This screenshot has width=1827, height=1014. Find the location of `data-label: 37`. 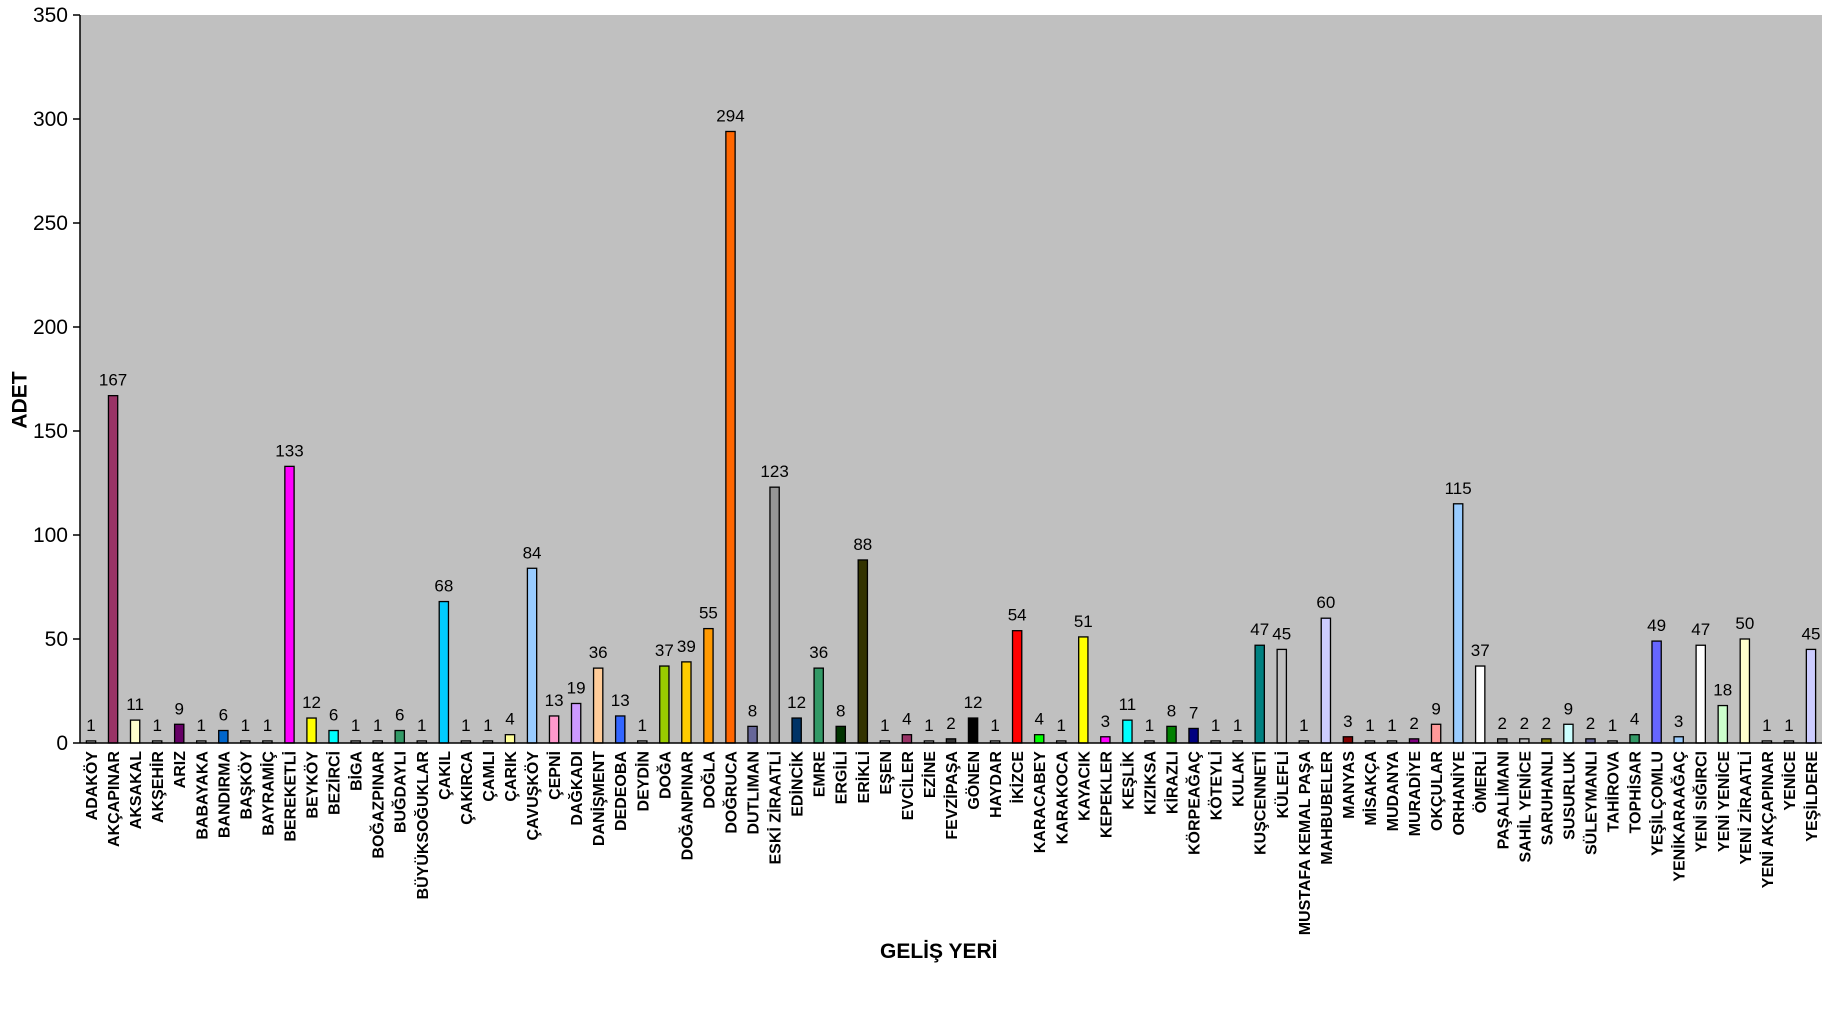

data-label: 37 is located at coordinates (664, 650).